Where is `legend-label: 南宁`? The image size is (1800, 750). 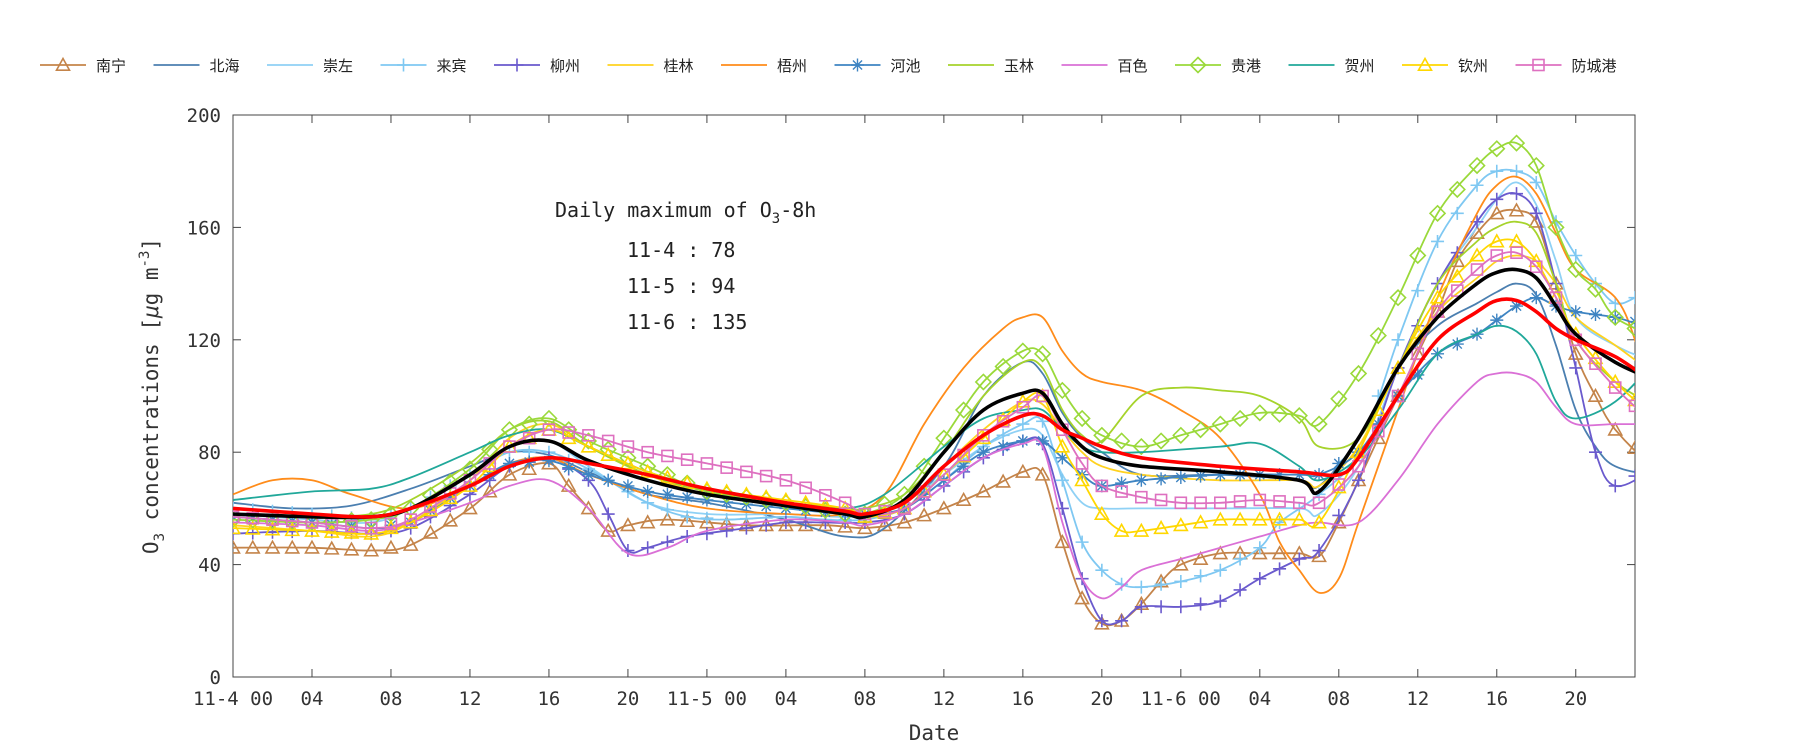 legend-label: 南宁 is located at coordinates (111, 66).